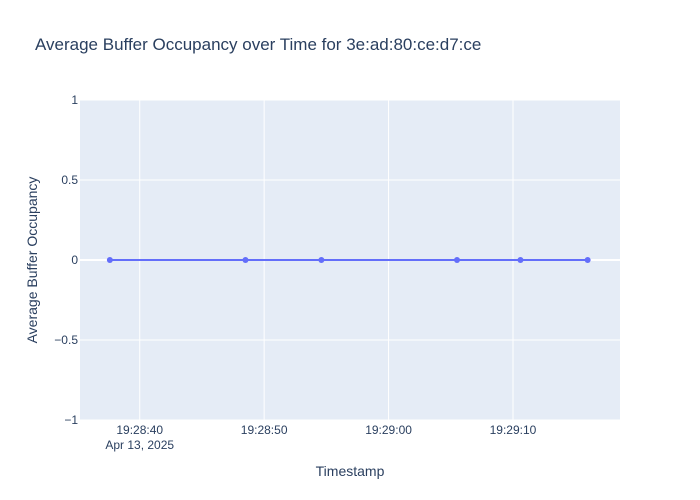 The width and height of the screenshot is (700, 500). Describe the element at coordinates (32, 260) in the screenshot. I see `y-axis-title: Average Buffer Occupancy` at that location.